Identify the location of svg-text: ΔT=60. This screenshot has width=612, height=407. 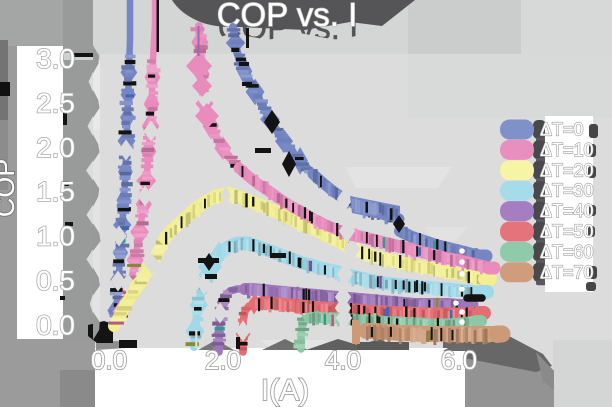
(567, 252).